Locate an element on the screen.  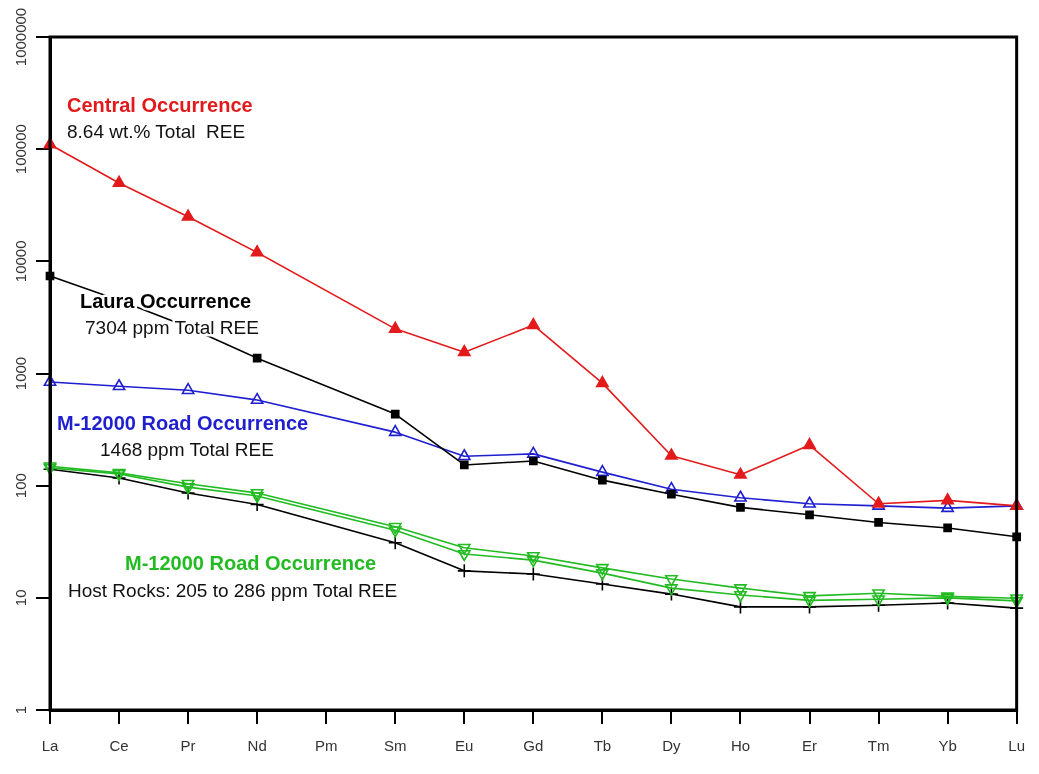
x-tick-label: Eu is located at coordinates (464, 746).